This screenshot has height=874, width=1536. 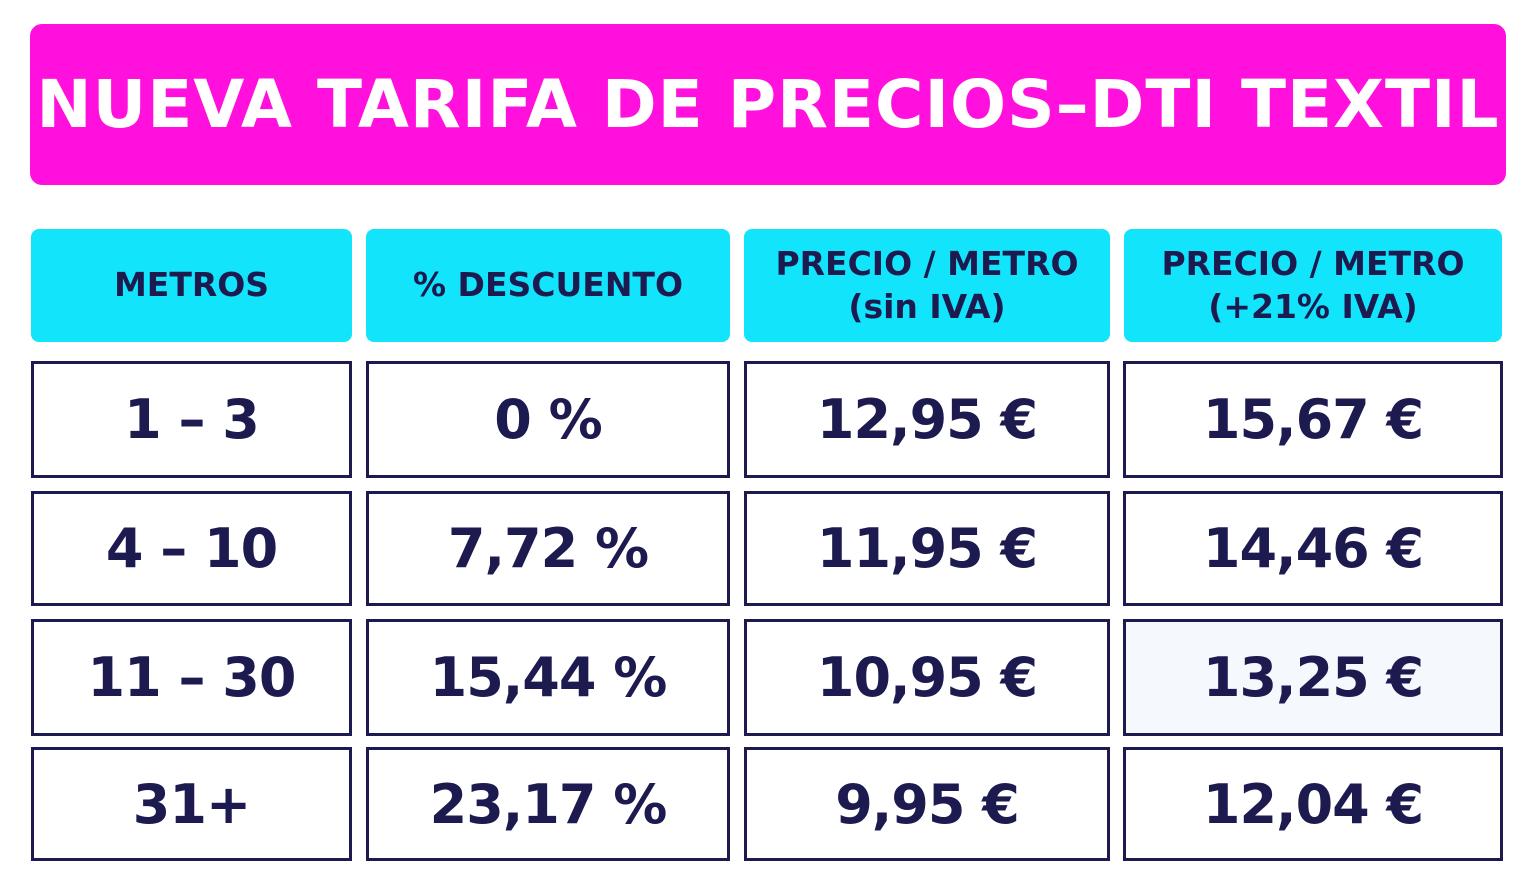 I want to click on cell-descuento: 23,17 %, so click(x=548, y=804).